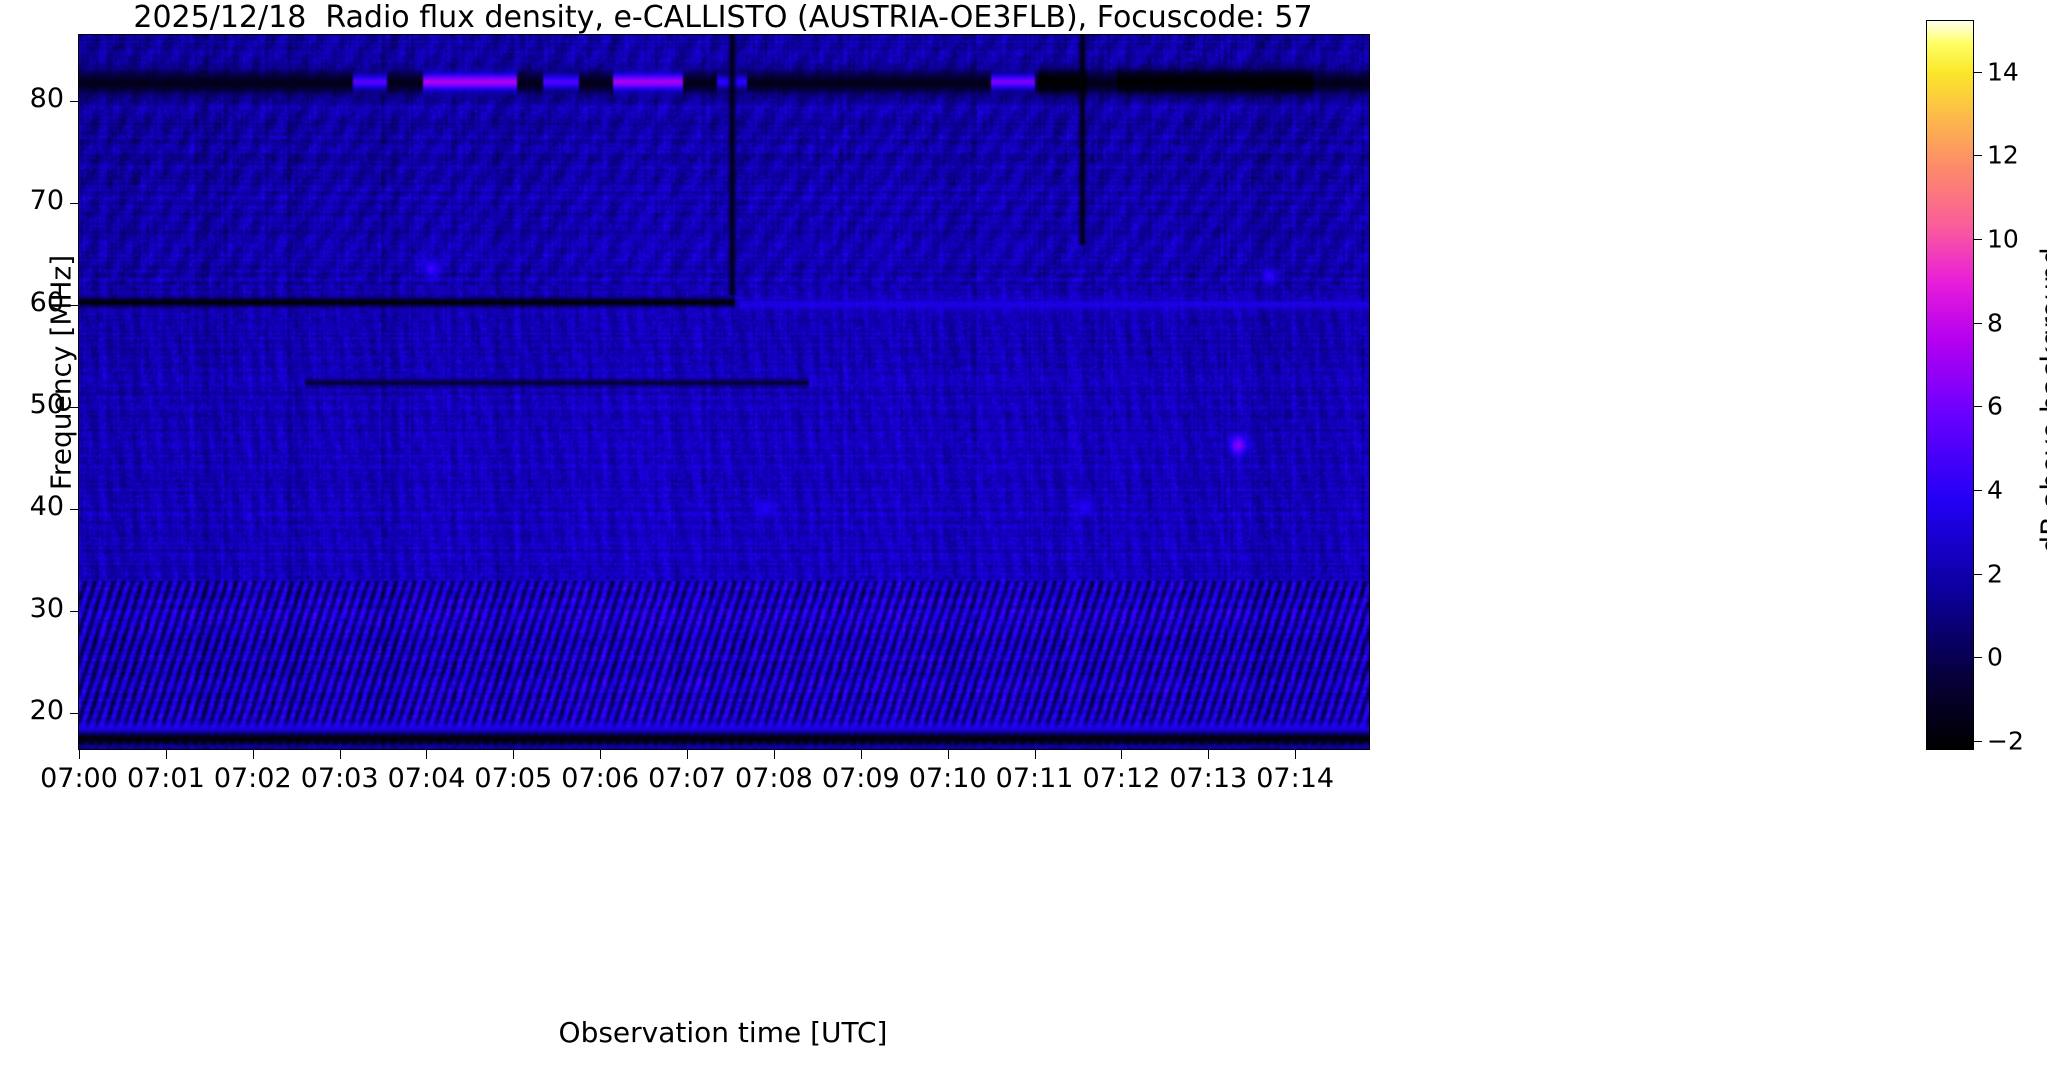 This screenshot has width=2047, height=1067. I want to click on x-tick-label: 07:03, so click(339, 778).